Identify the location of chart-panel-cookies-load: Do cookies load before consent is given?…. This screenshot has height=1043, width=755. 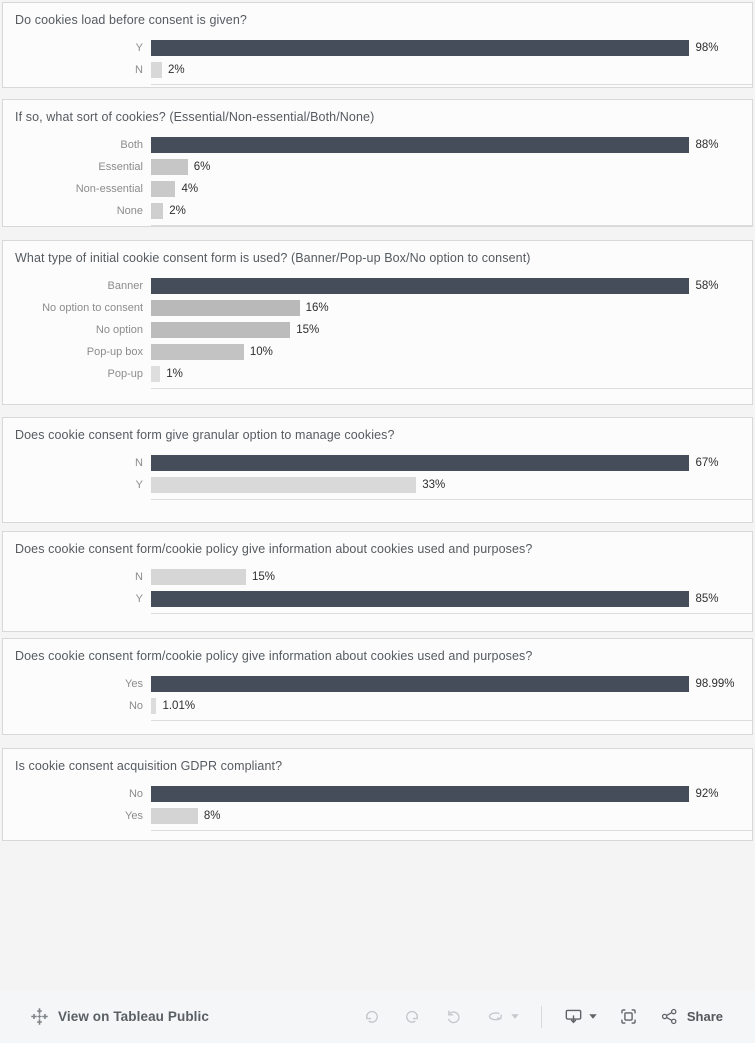
(377, 45).